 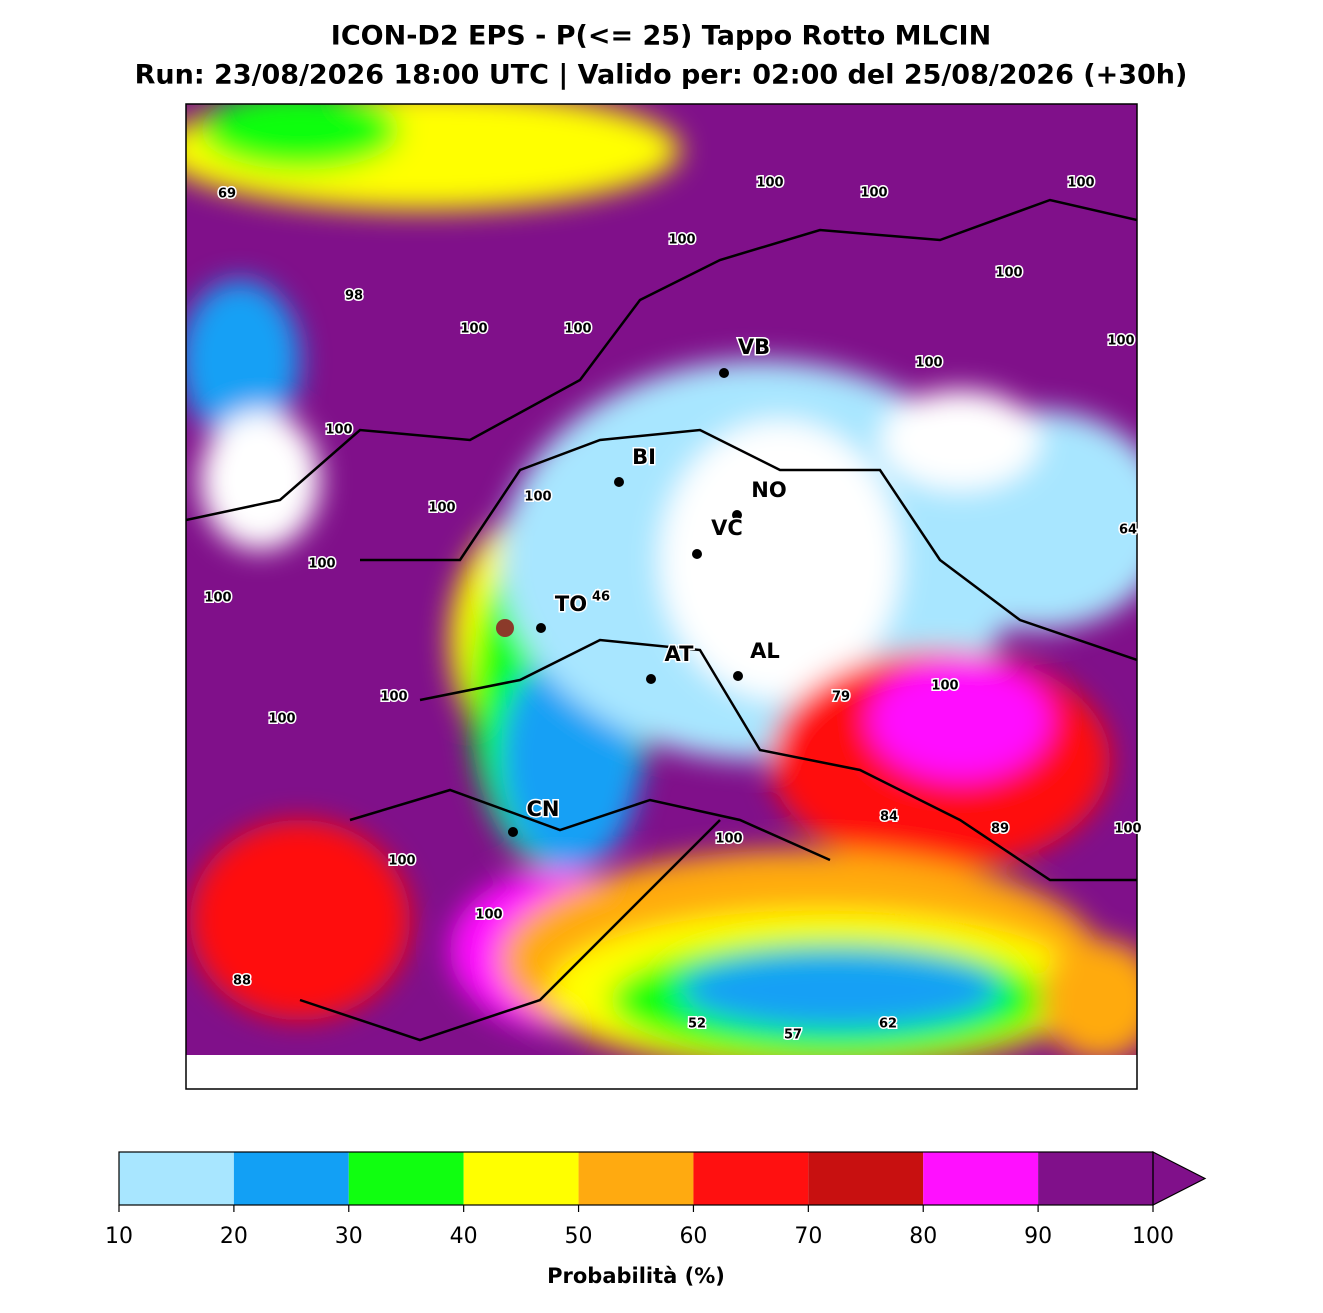 What do you see at coordinates (754, 347) in the screenshot?
I see `city-label: VB` at bounding box center [754, 347].